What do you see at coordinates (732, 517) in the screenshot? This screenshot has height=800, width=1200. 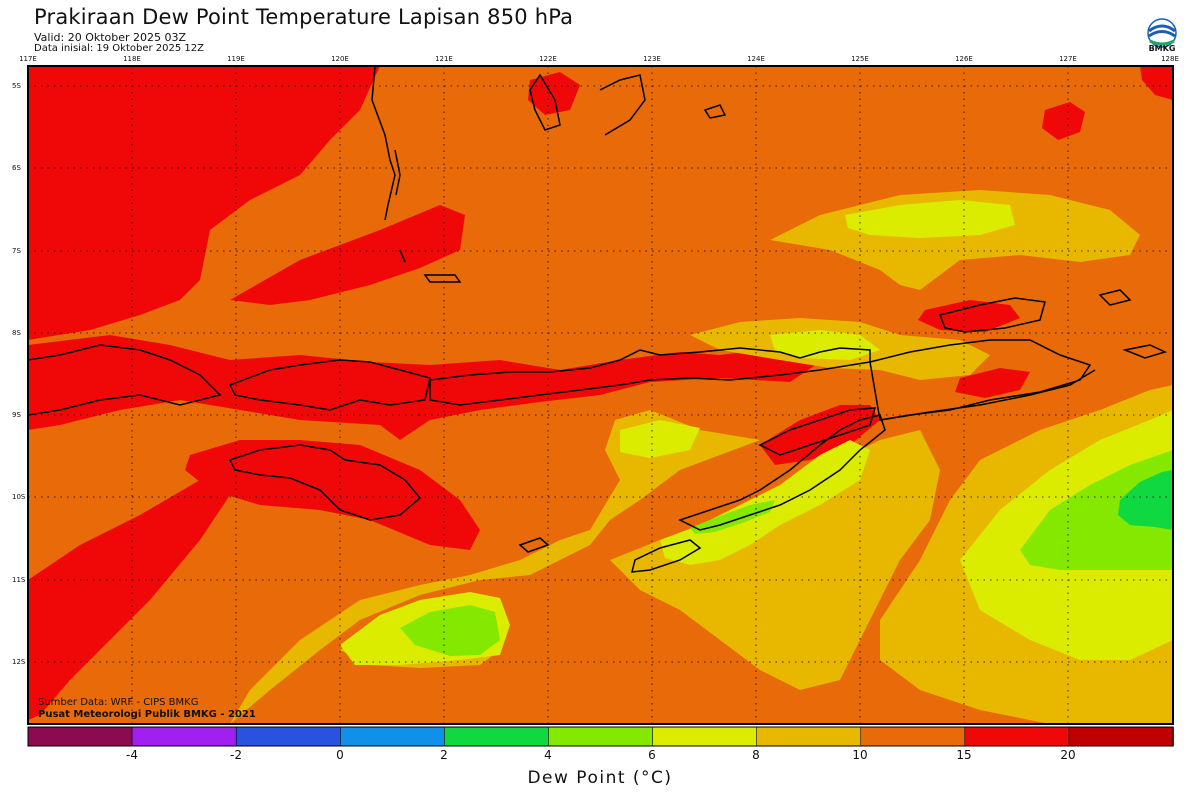 I see `field-greenyellow-timor` at bounding box center [732, 517].